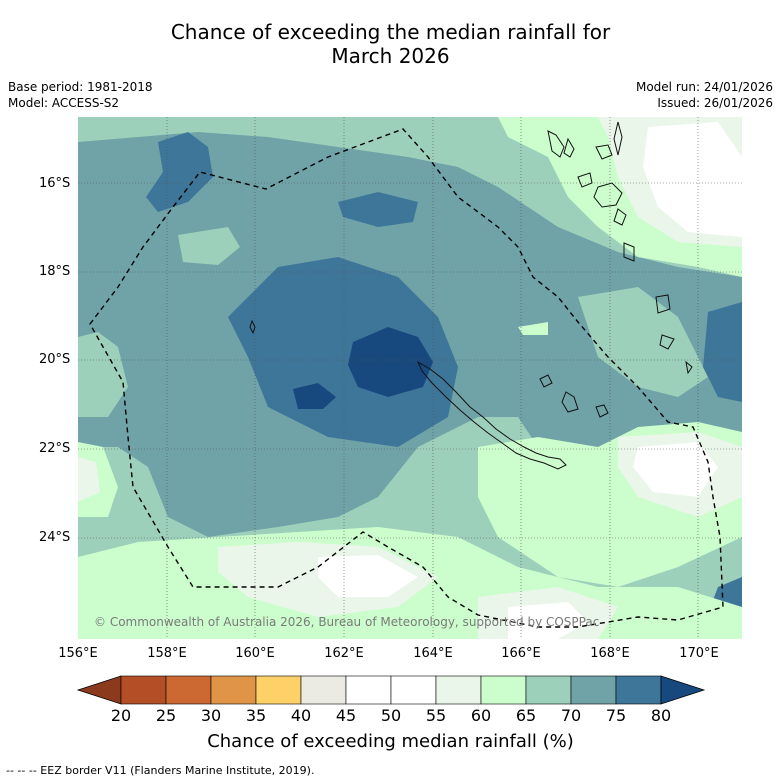 The height and width of the screenshot is (781, 781). What do you see at coordinates (610, 653) in the screenshot?
I see `lon-label-168e: 168°E` at bounding box center [610, 653].